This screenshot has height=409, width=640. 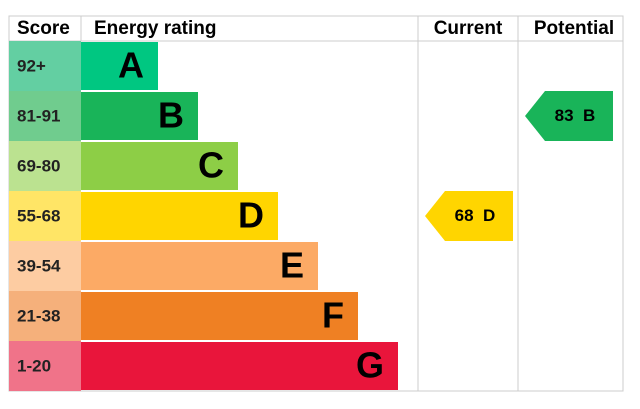 I want to click on score-label: 92+, so click(x=31, y=65).